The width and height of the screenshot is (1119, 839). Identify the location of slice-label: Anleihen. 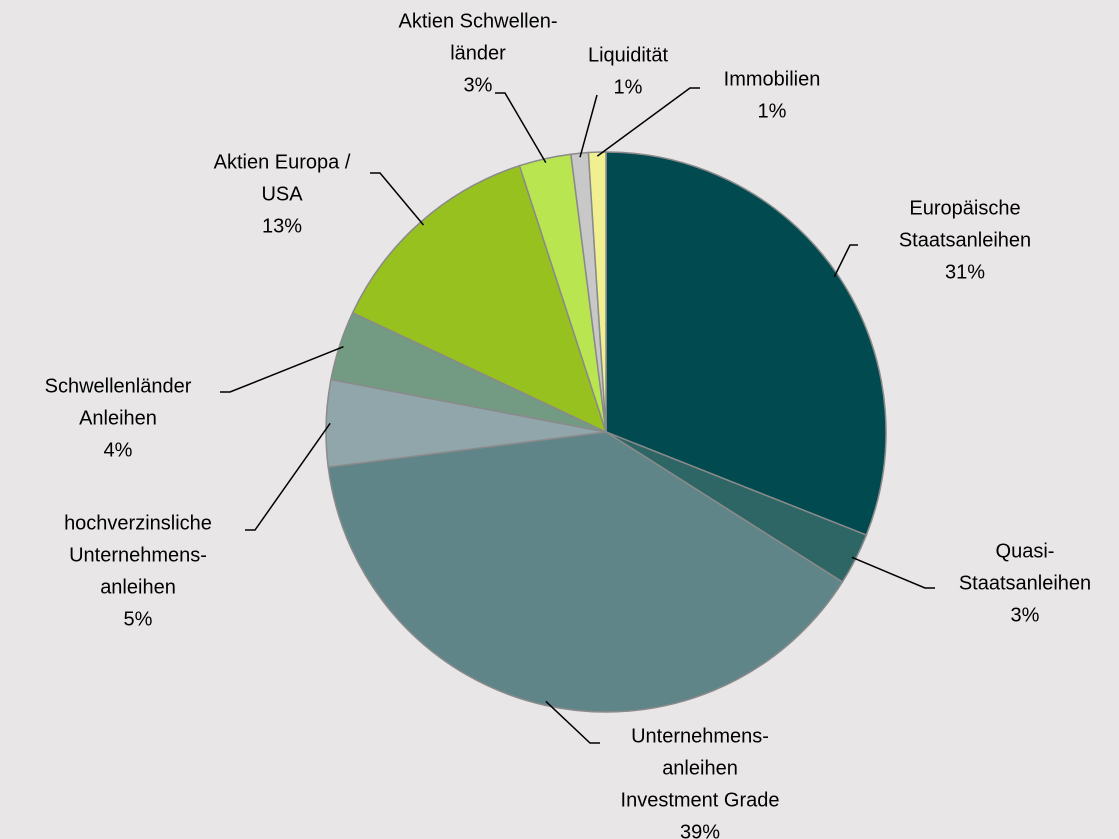
(118, 418).